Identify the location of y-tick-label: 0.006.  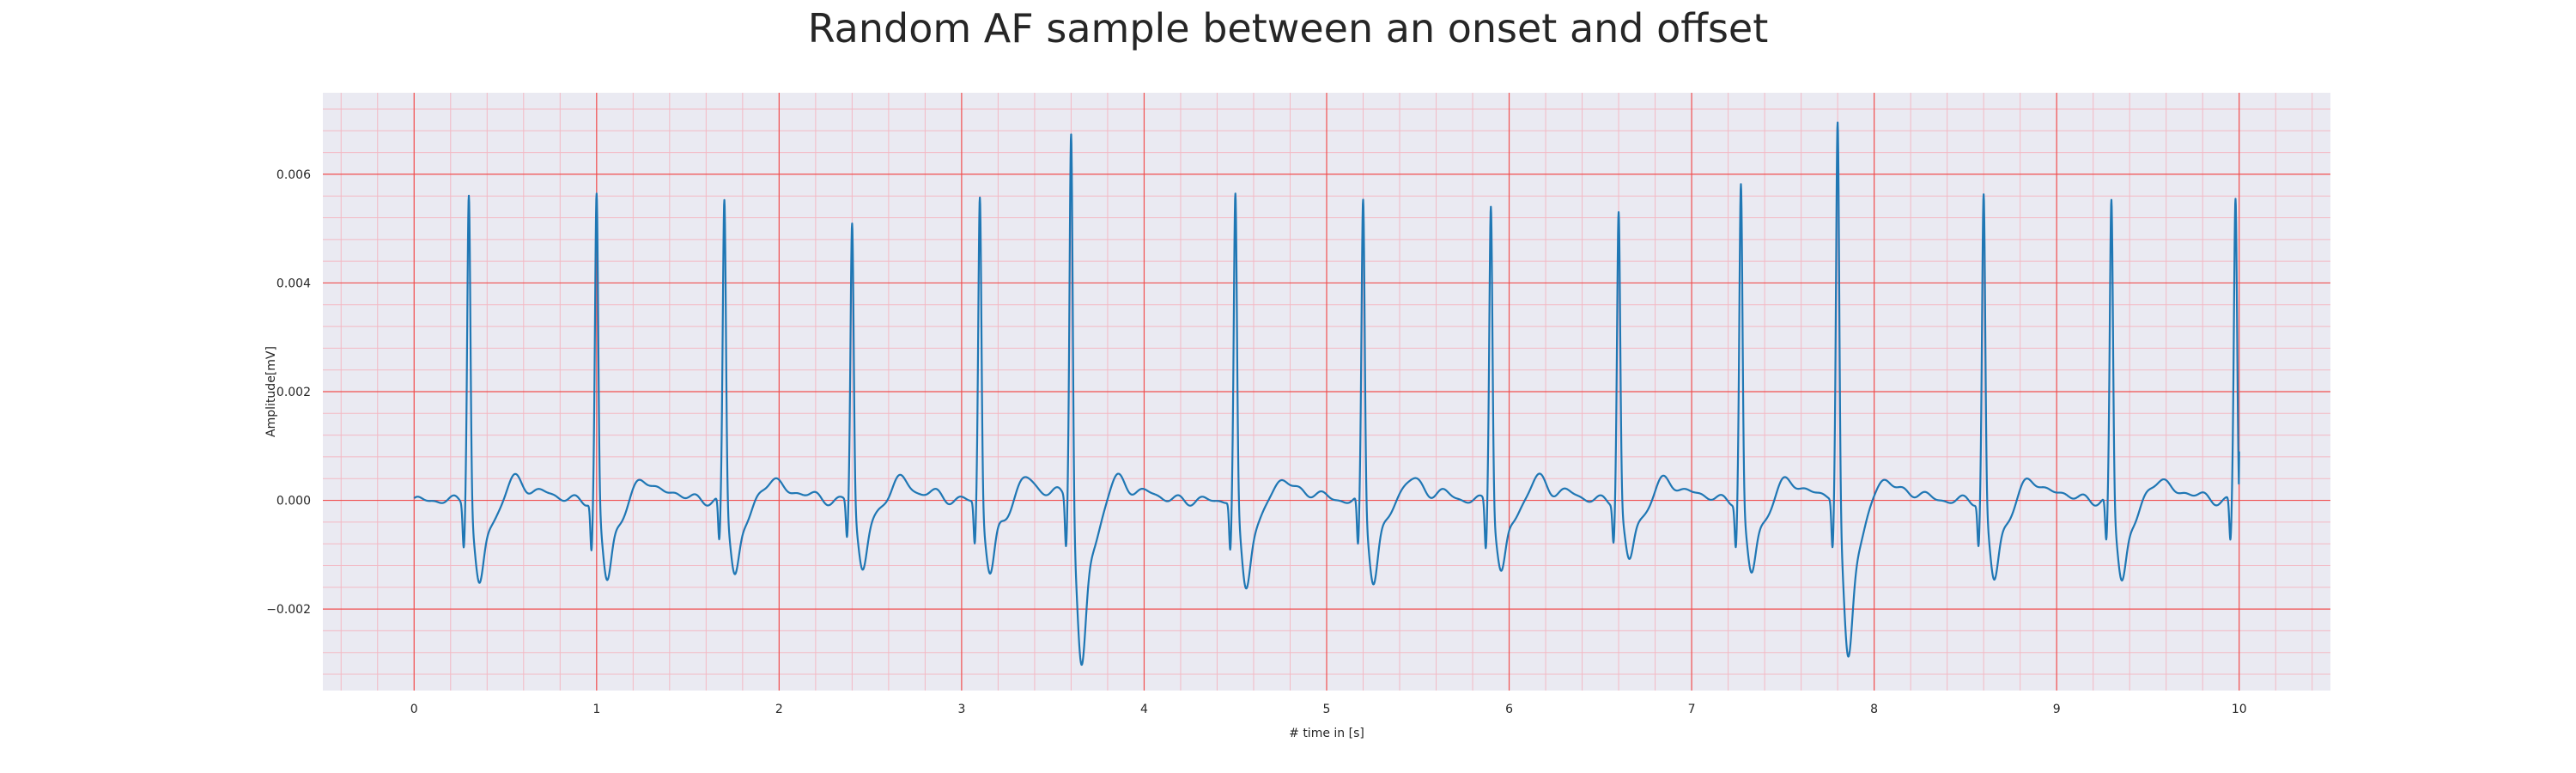
(293, 175).